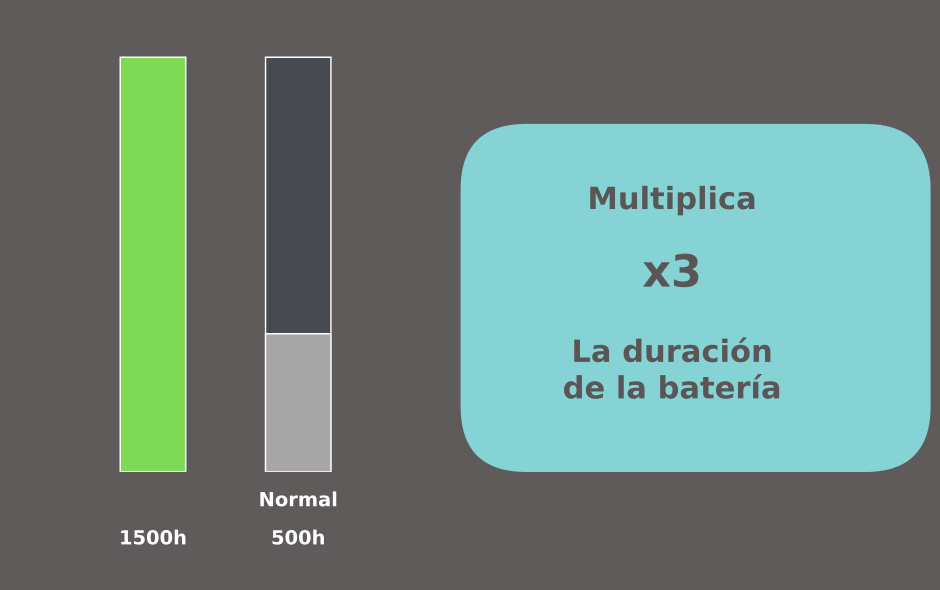  I want to click on data-label: 500h, so click(298, 537).